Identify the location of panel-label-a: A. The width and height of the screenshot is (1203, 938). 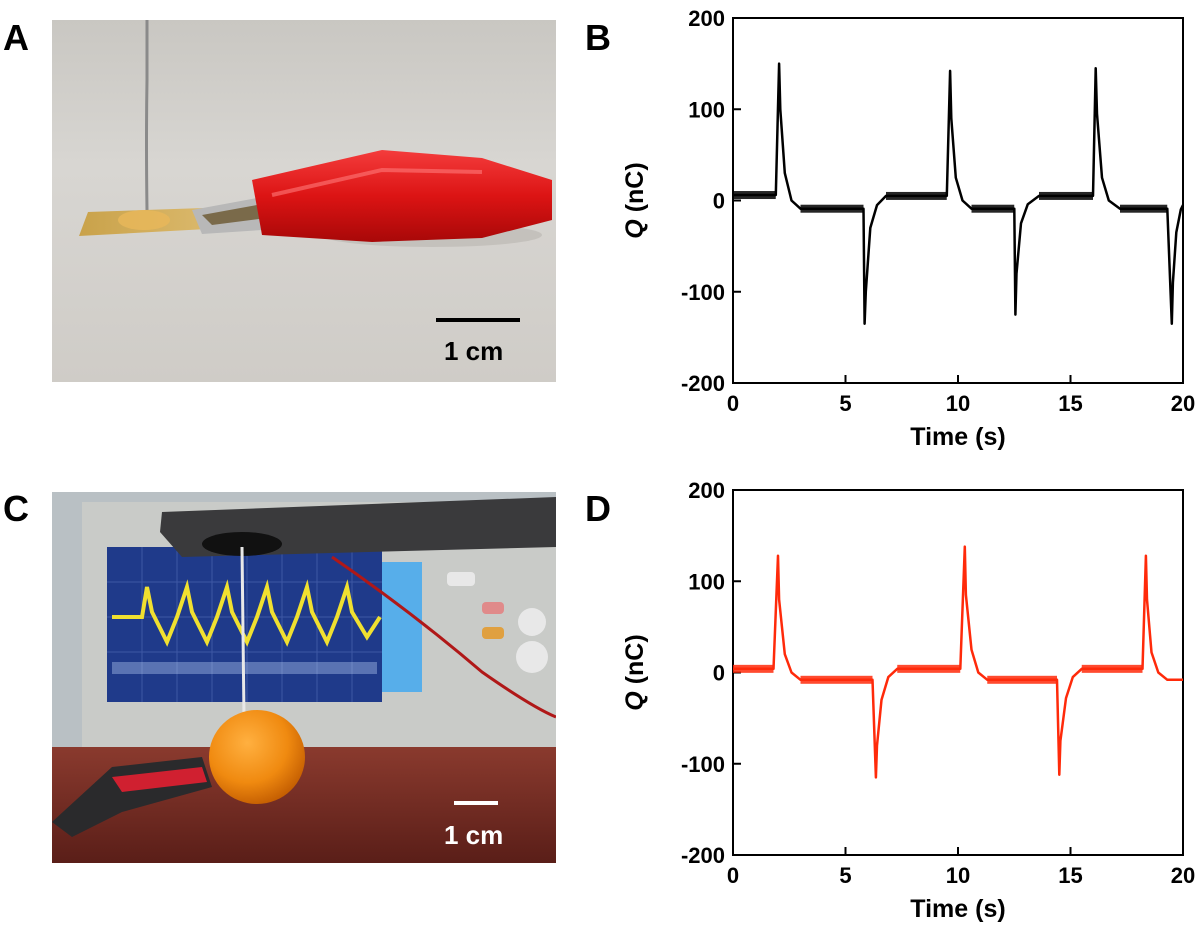
(16, 37).